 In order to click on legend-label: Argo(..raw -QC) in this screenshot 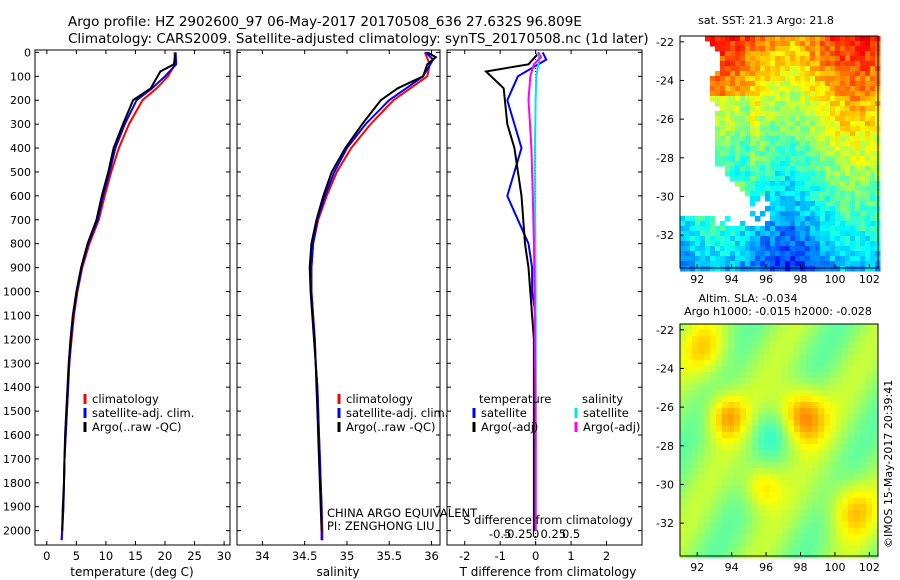, I will do `click(391, 427)`.